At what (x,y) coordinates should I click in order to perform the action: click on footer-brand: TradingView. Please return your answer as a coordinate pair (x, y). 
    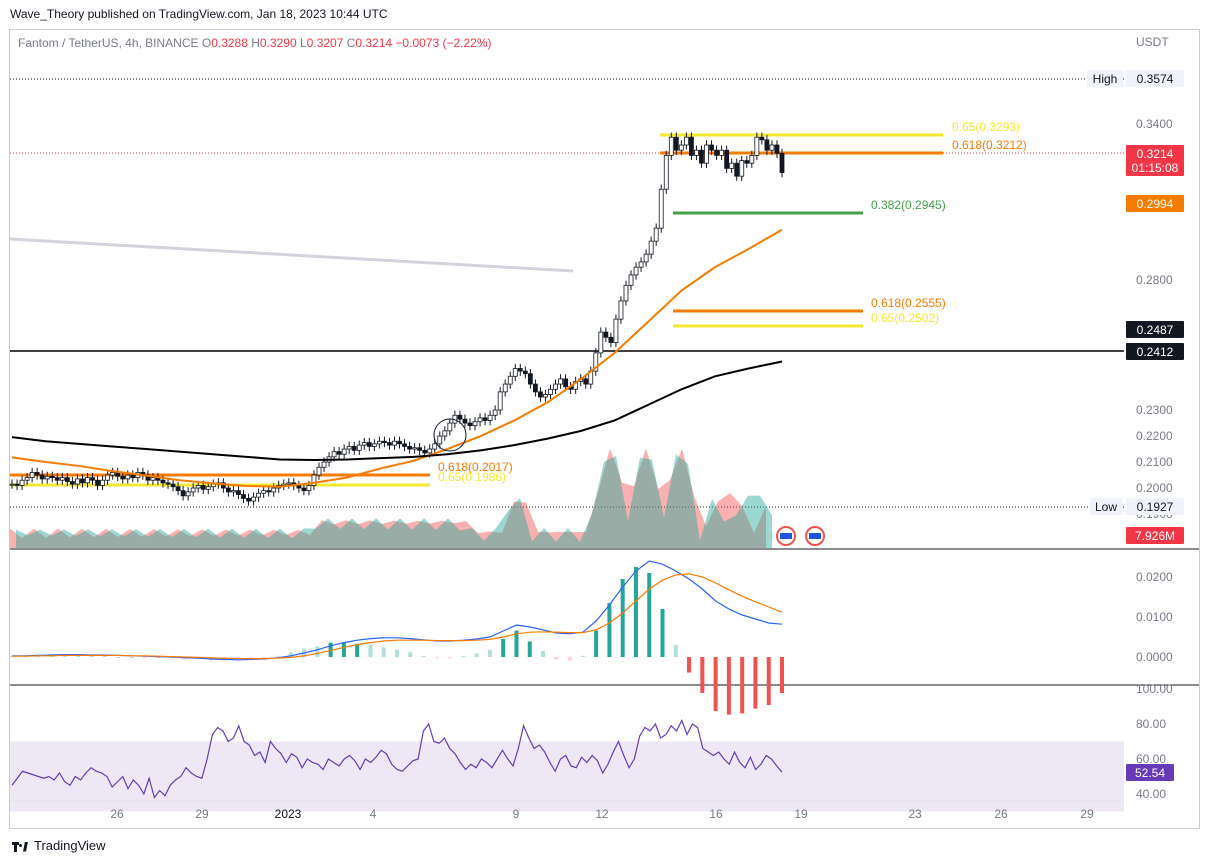
    Looking at the image, I should click on (70, 845).